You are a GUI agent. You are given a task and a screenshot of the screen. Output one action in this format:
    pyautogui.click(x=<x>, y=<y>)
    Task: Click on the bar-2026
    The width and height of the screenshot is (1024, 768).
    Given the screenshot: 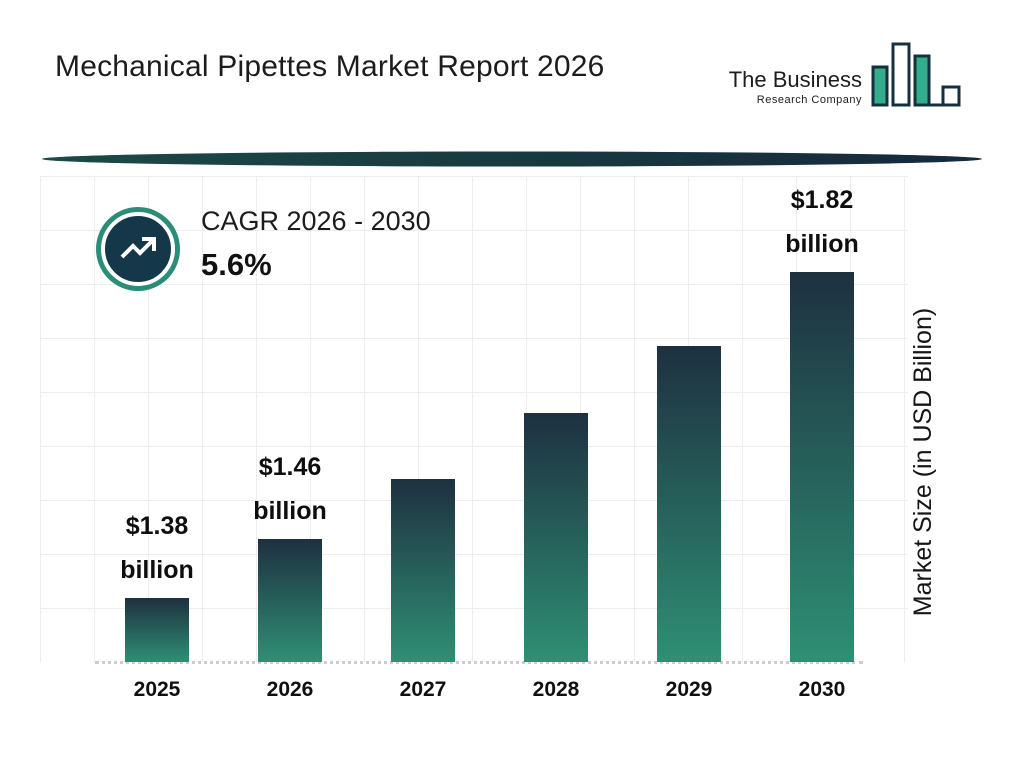 What is the action you would take?
    pyautogui.click(x=290, y=600)
    